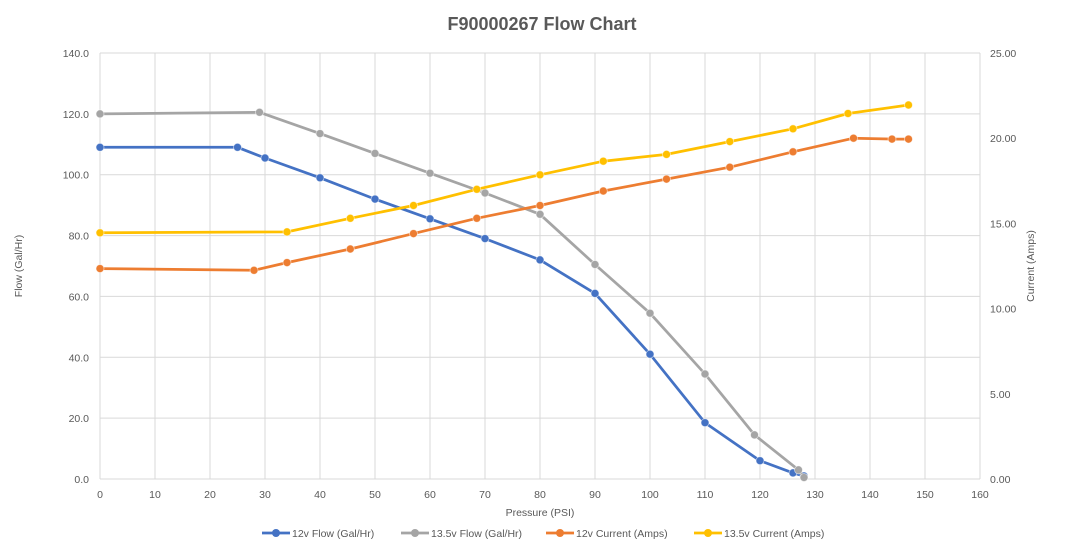  I want to click on y-tick-label: 40.0, so click(79, 358).